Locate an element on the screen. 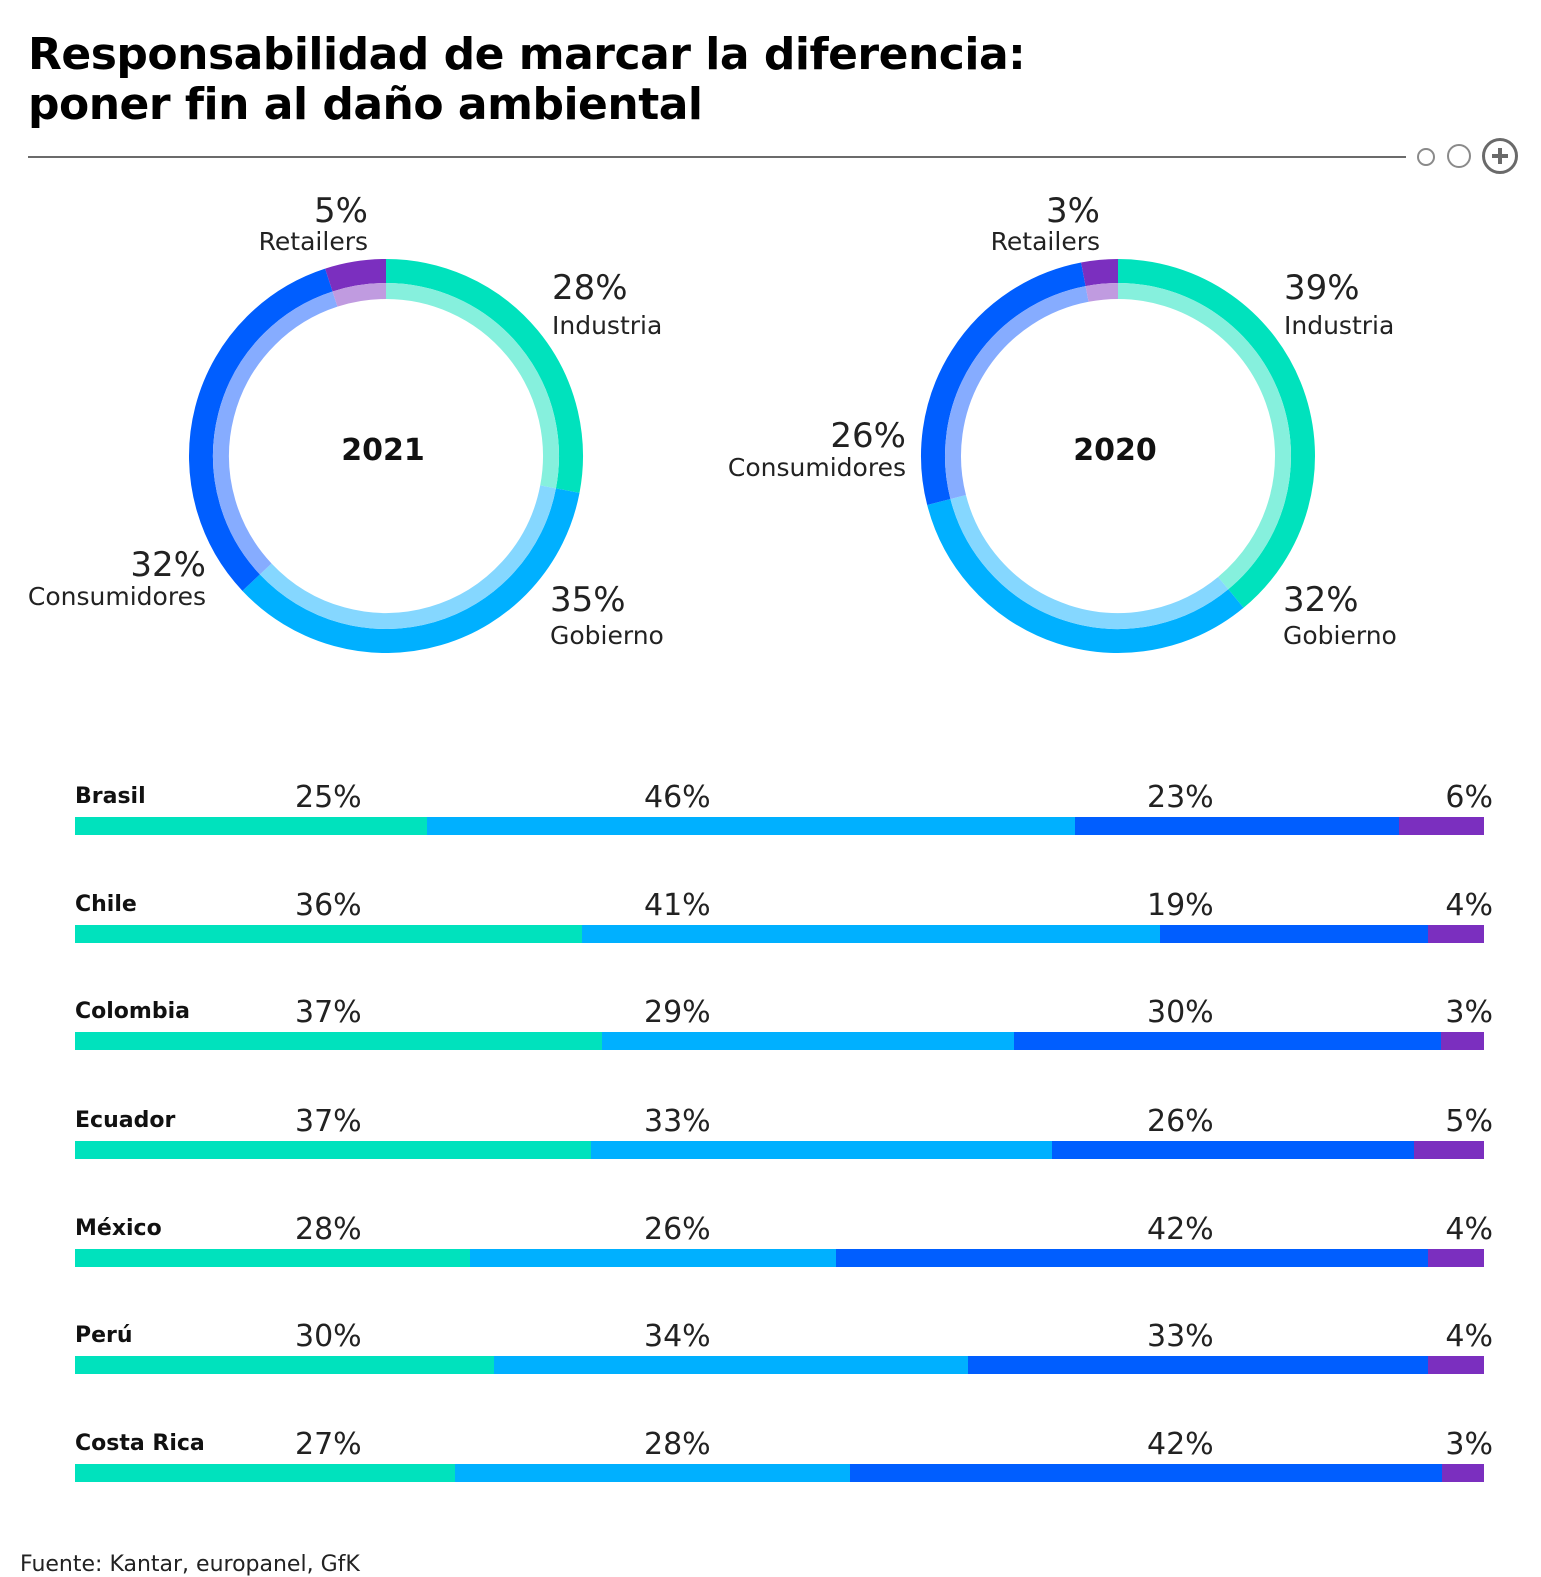  donut-2021-pct-industria: 28% is located at coordinates (590, 288).